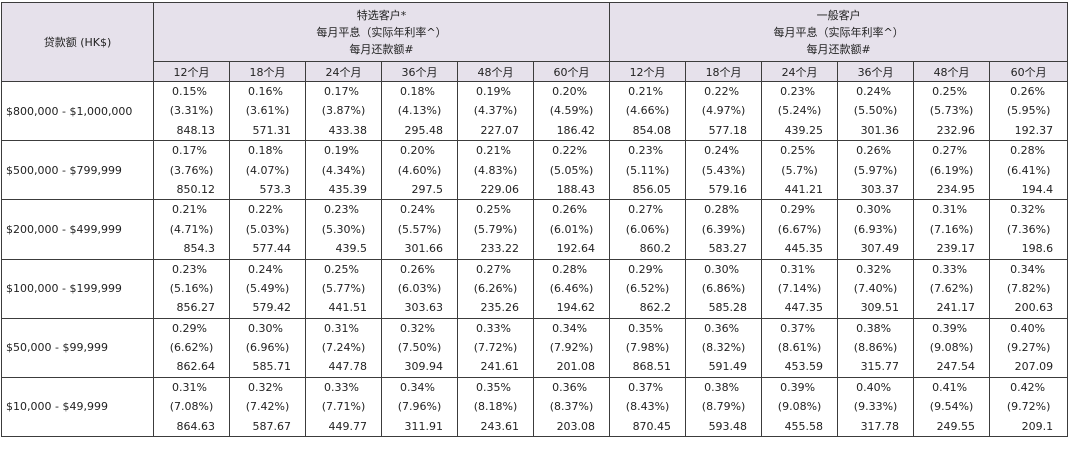 The image size is (1068, 449). I want to click on rate-cell: 0.22% (5.03%) 577.44, so click(267, 229).